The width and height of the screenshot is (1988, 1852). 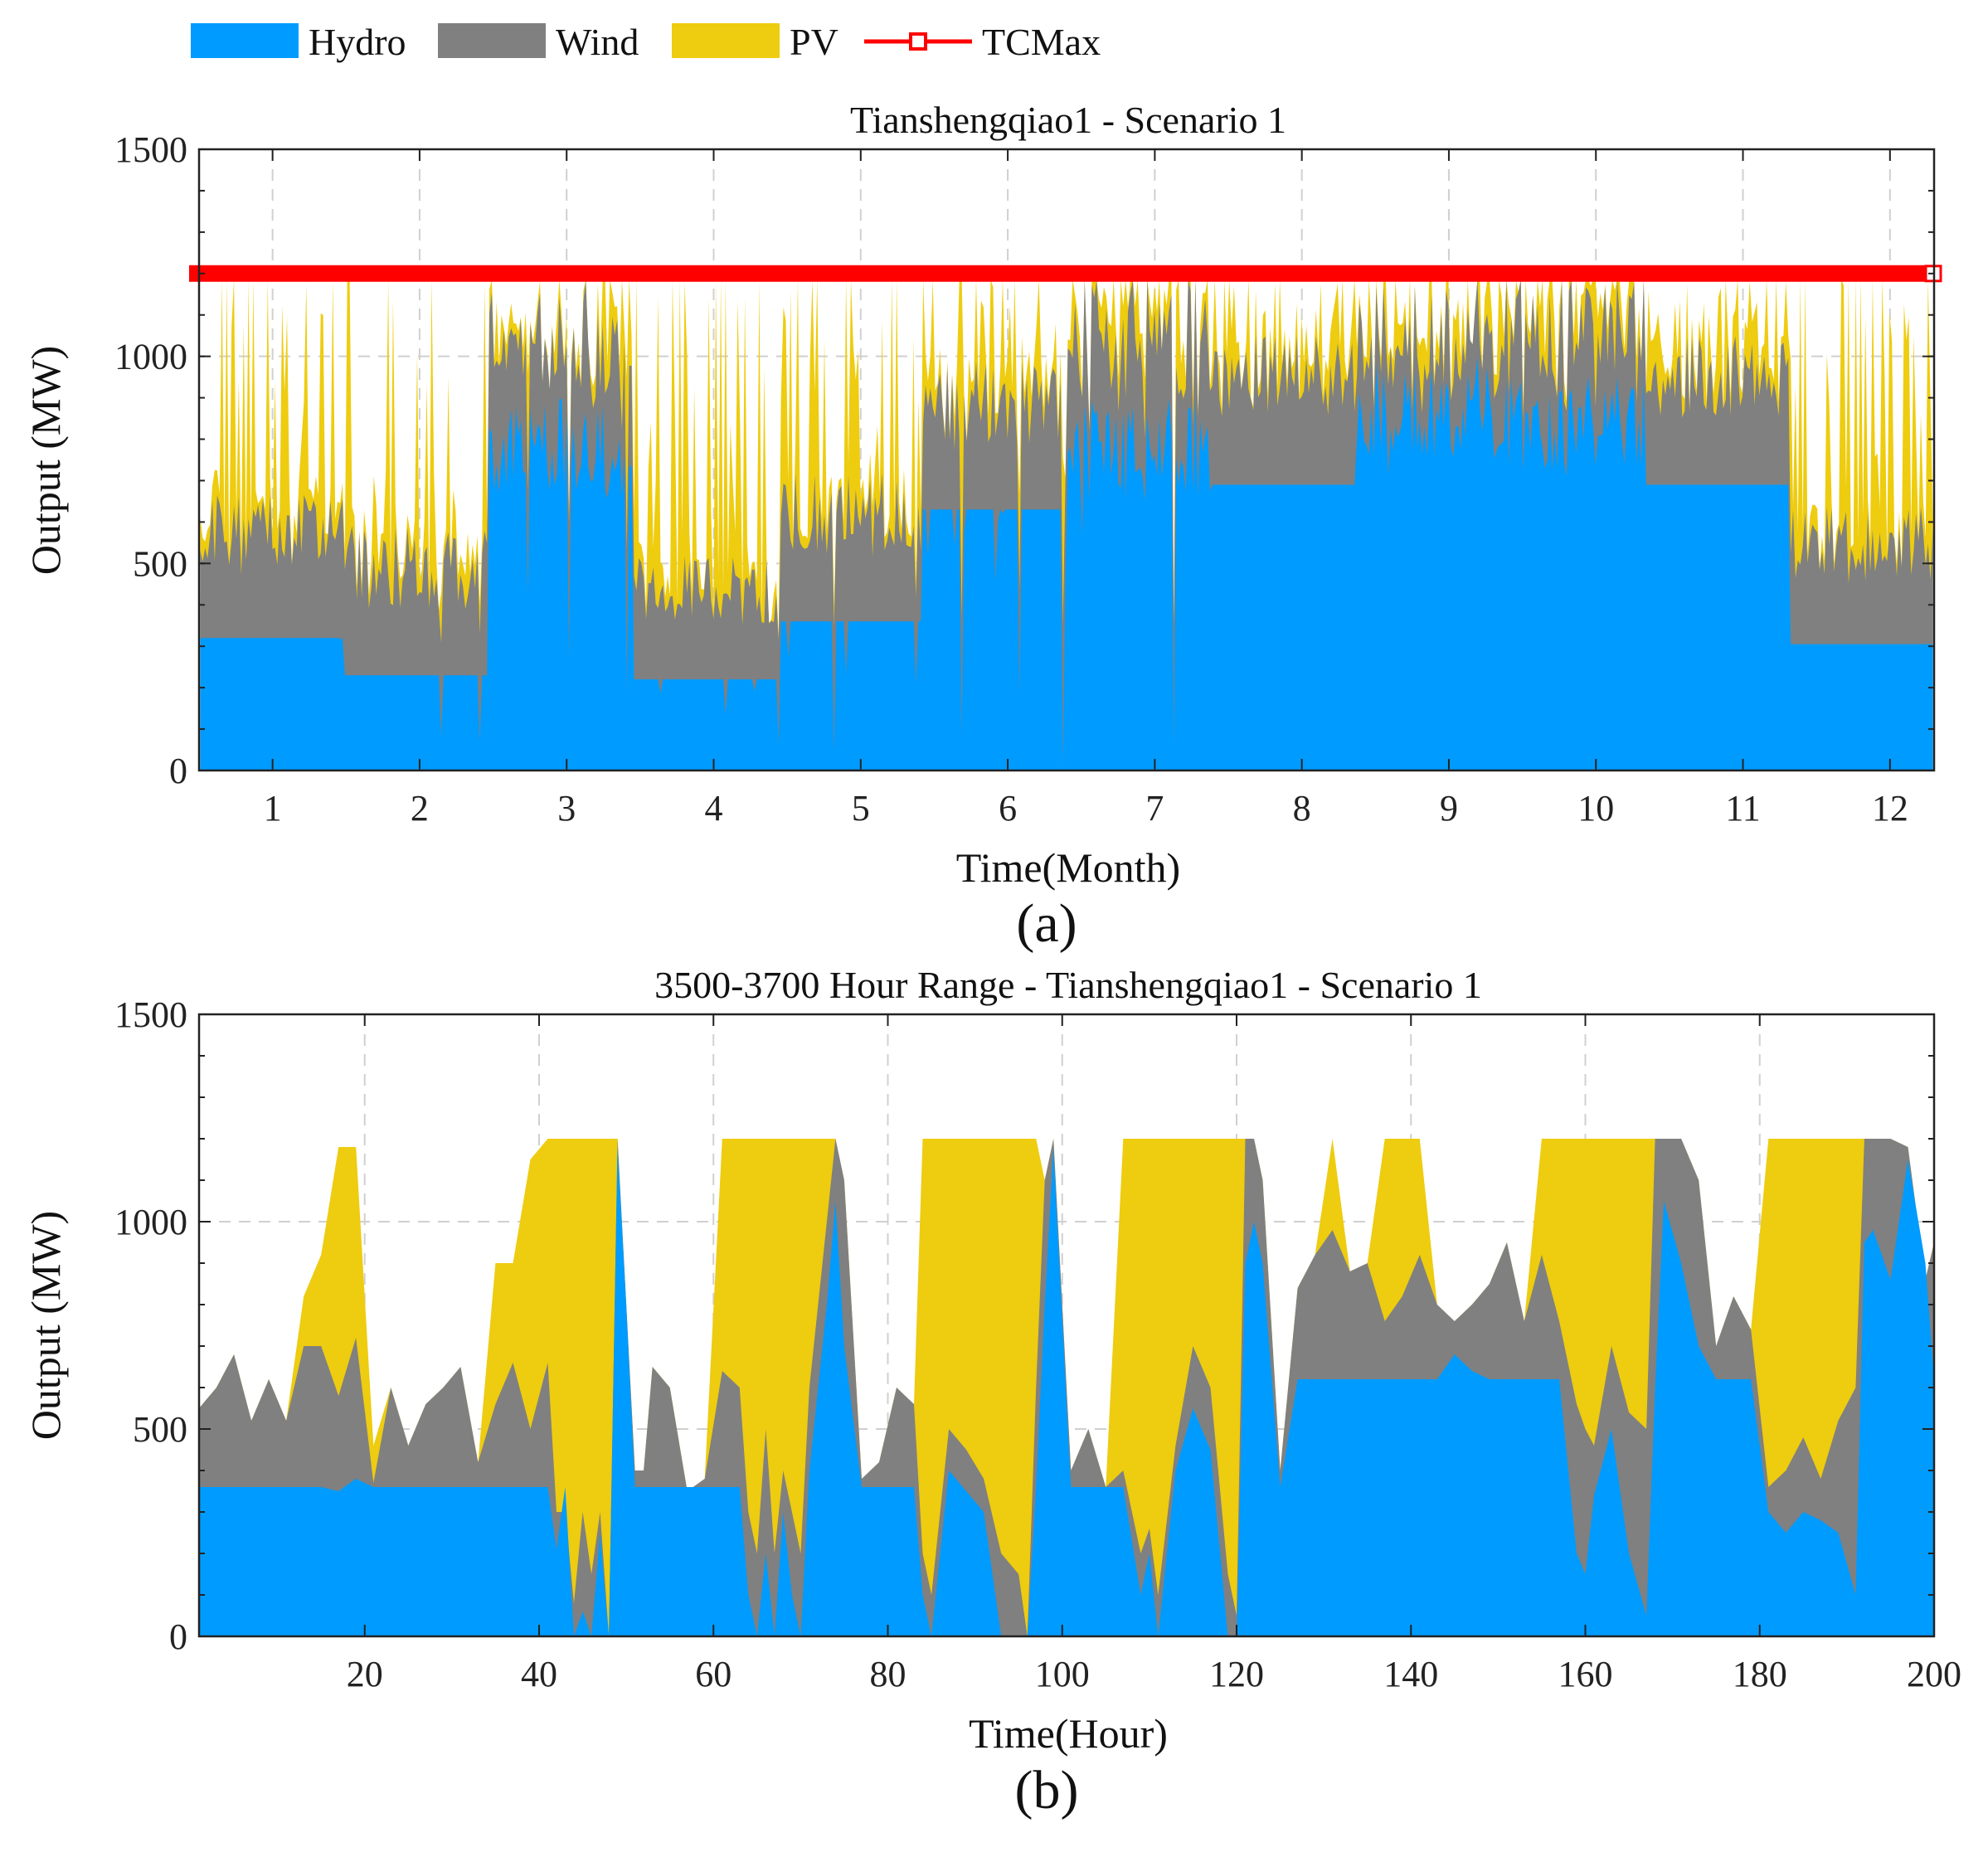 I want to click on panel-a-tcmax-line, so click(x=1065, y=274).